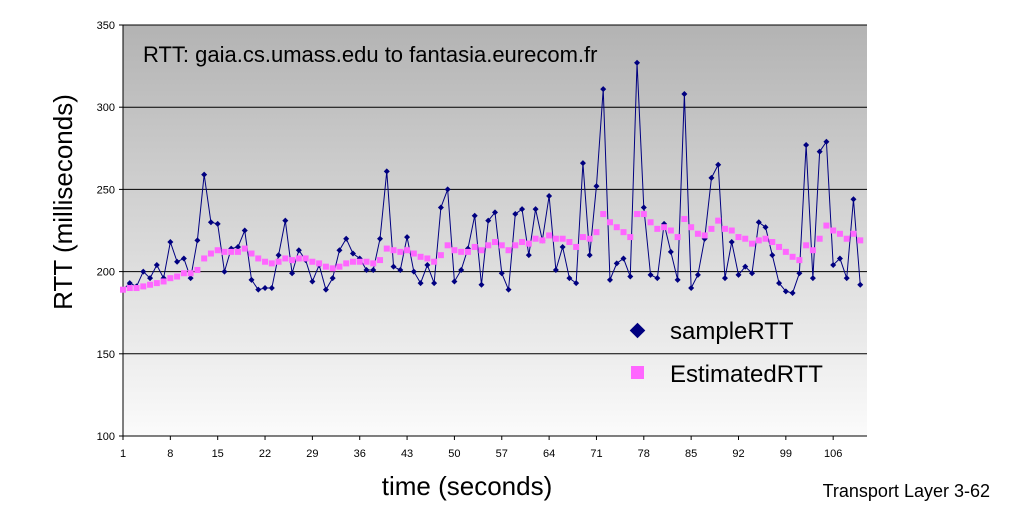 The image size is (1011, 510). I want to click on legend-estimated-label: EstimatedRTT, so click(746, 374).